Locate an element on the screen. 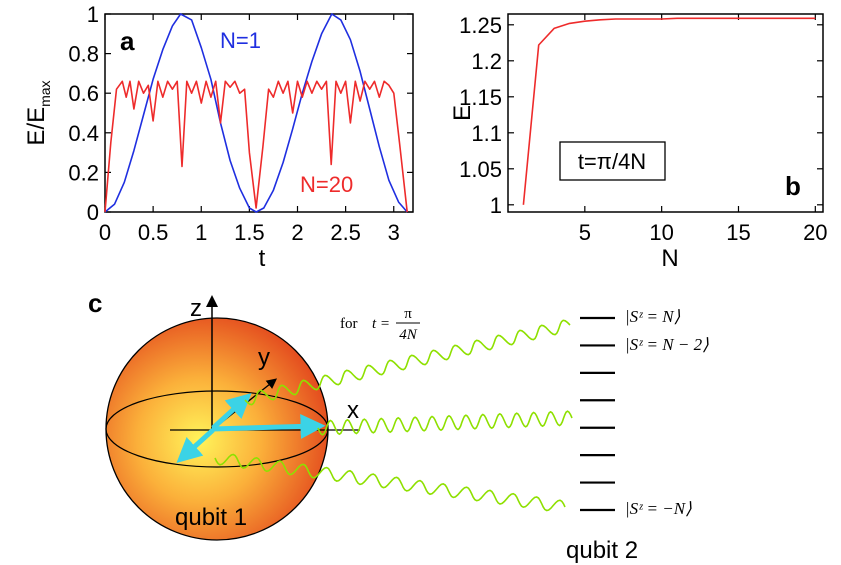 This screenshot has height=565, width=841. annotation-n20: N=20 is located at coordinates (326, 184).